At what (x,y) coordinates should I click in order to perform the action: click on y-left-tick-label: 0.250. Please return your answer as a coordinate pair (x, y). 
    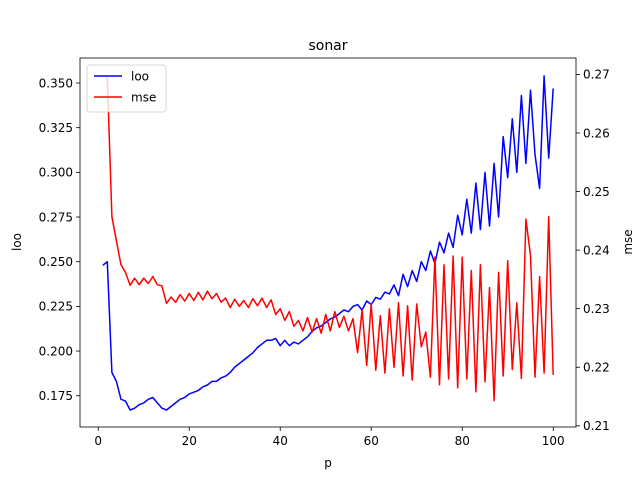
    Looking at the image, I should click on (56, 262).